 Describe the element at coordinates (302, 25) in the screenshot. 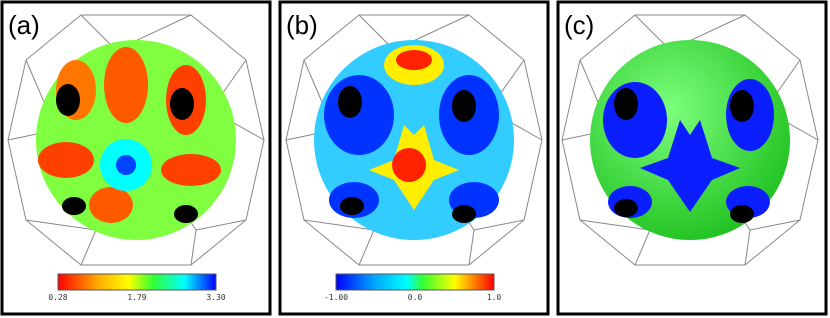

I see `panel-label: (b)` at that location.